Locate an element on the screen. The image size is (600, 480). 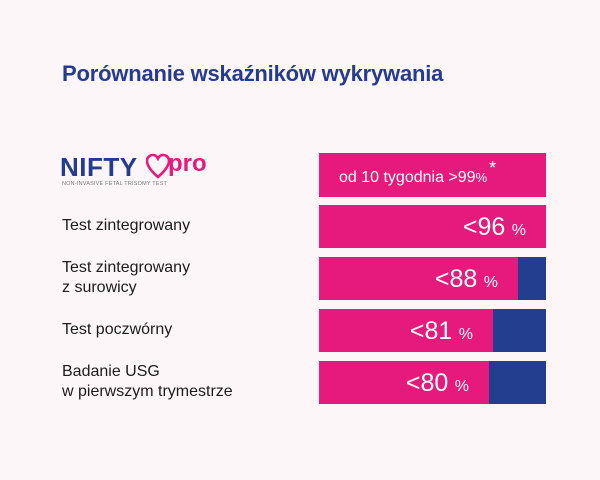
row-label: Test zintegrowany is located at coordinates (126, 226).